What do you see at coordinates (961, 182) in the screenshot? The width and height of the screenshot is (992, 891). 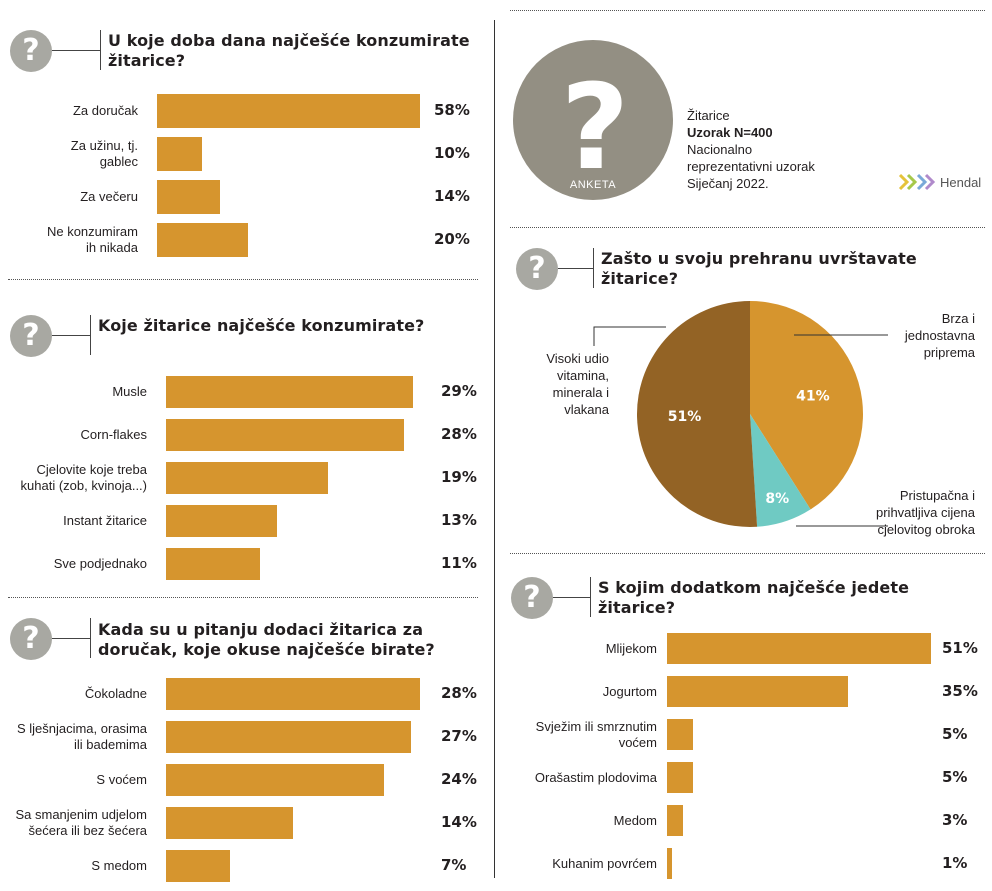 I see `logo-text: Hendal` at bounding box center [961, 182].